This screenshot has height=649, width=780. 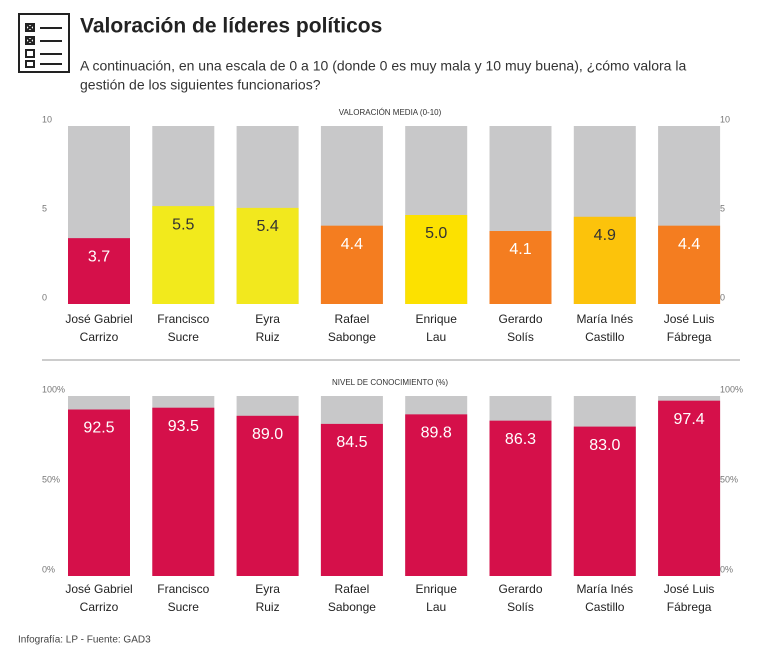 What do you see at coordinates (436, 233) in the screenshot?
I see `value-label: 5.0` at bounding box center [436, 233].